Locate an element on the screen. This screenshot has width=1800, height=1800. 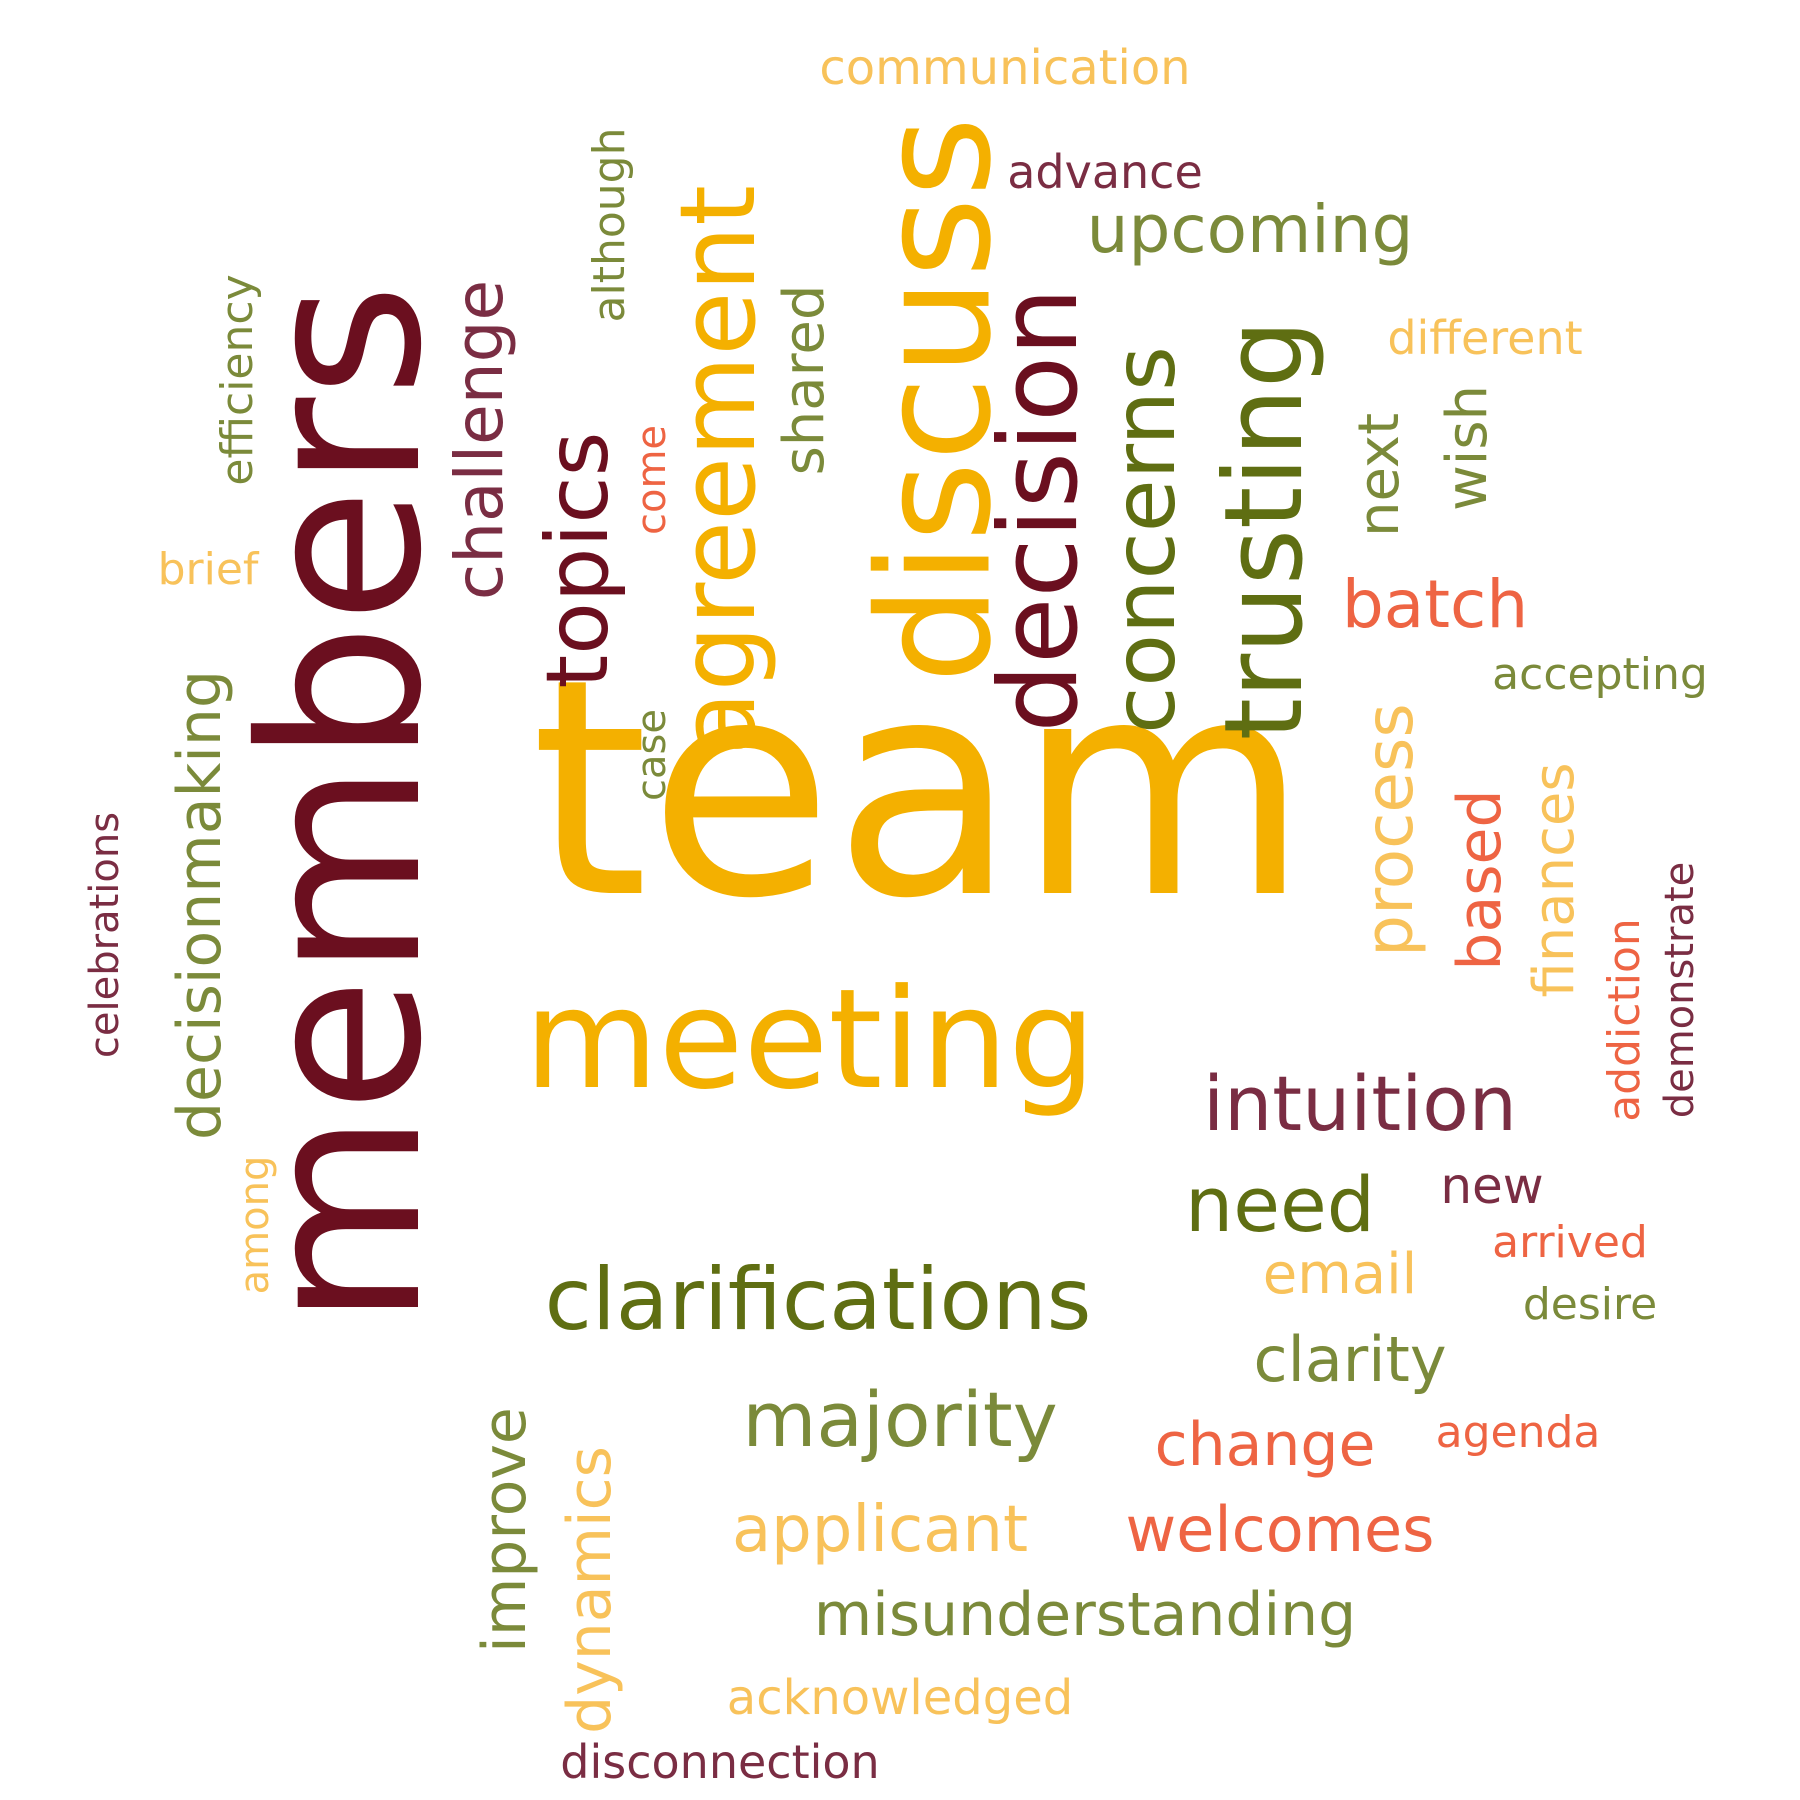
word-although: although is located at coordinates (609, 225).